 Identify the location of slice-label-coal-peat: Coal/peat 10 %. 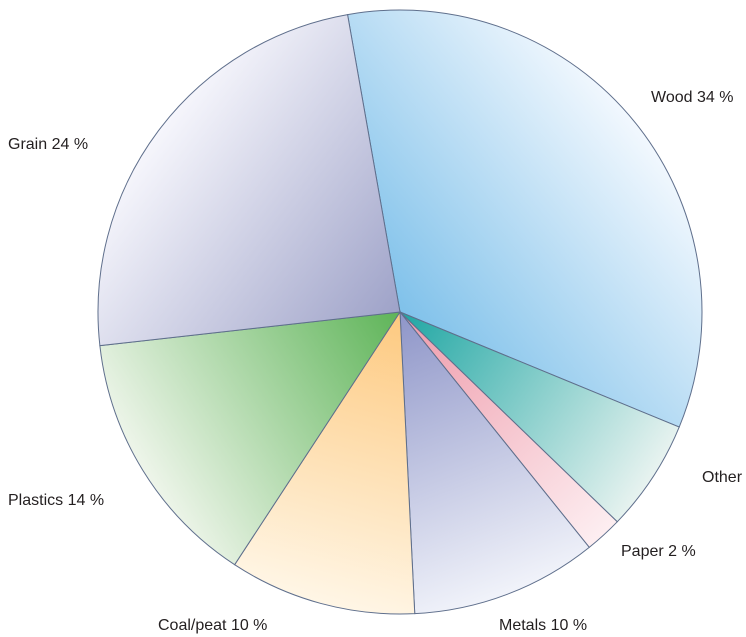
(212, 625).